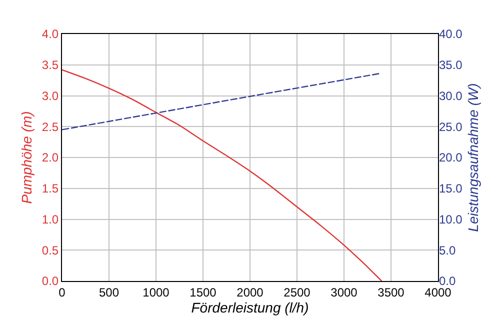  What do you see at coordinates (221, 101) in the screenshot?
I see `line-series` at bounding box center [221, 101].